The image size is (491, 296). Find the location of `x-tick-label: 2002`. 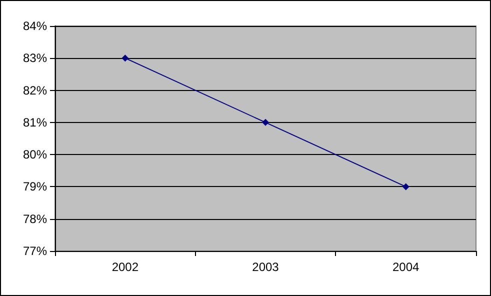

x-tick-label: 2002 is located at coordinates (125, 267).